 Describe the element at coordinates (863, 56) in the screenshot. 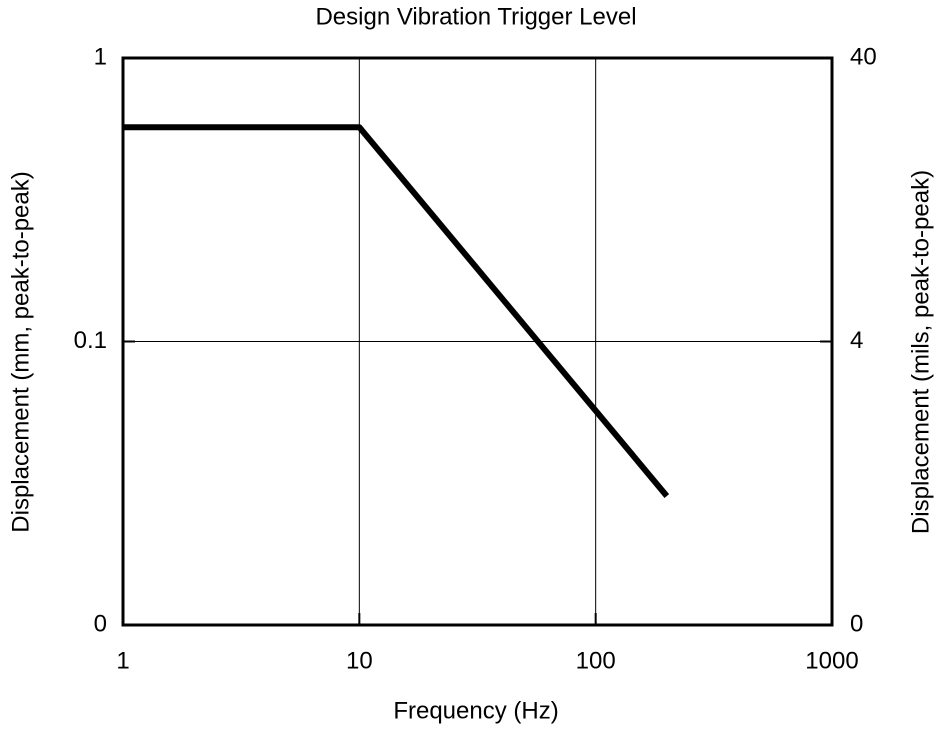

I see `y2-tick-label: 40` at that location.